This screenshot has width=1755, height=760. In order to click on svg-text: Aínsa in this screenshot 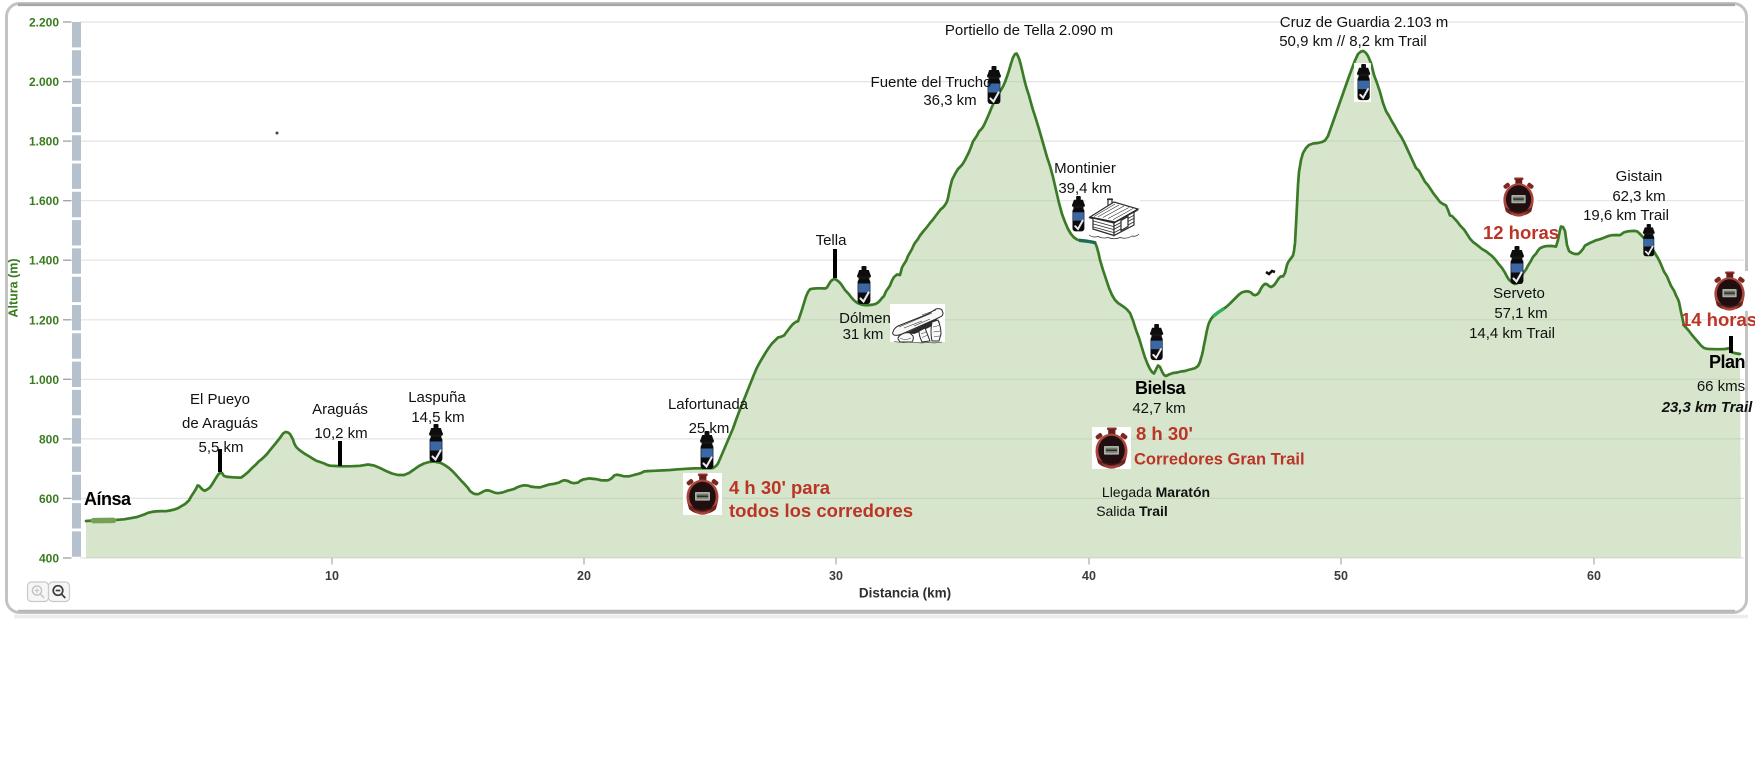, I will do `click(108, 499)`.